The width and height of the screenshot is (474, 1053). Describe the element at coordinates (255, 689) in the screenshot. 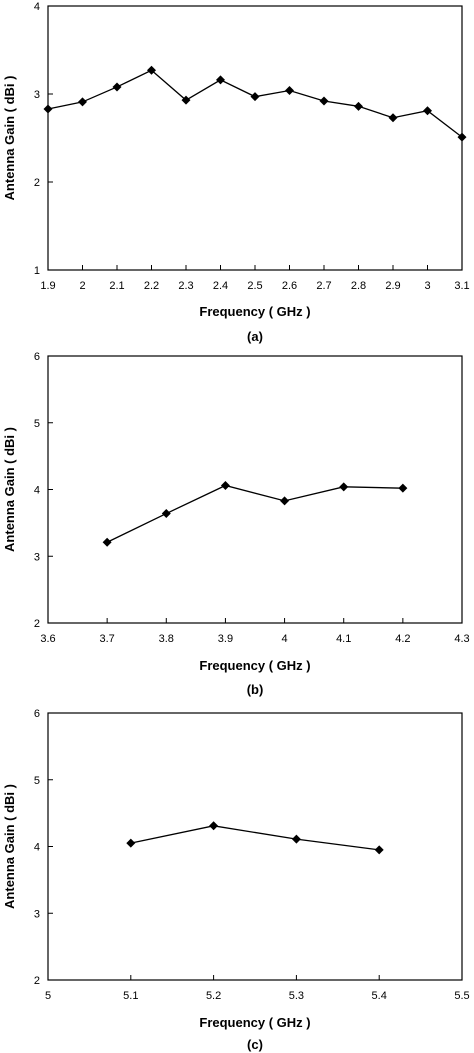

I see `panel-caption: (b)` at that location.